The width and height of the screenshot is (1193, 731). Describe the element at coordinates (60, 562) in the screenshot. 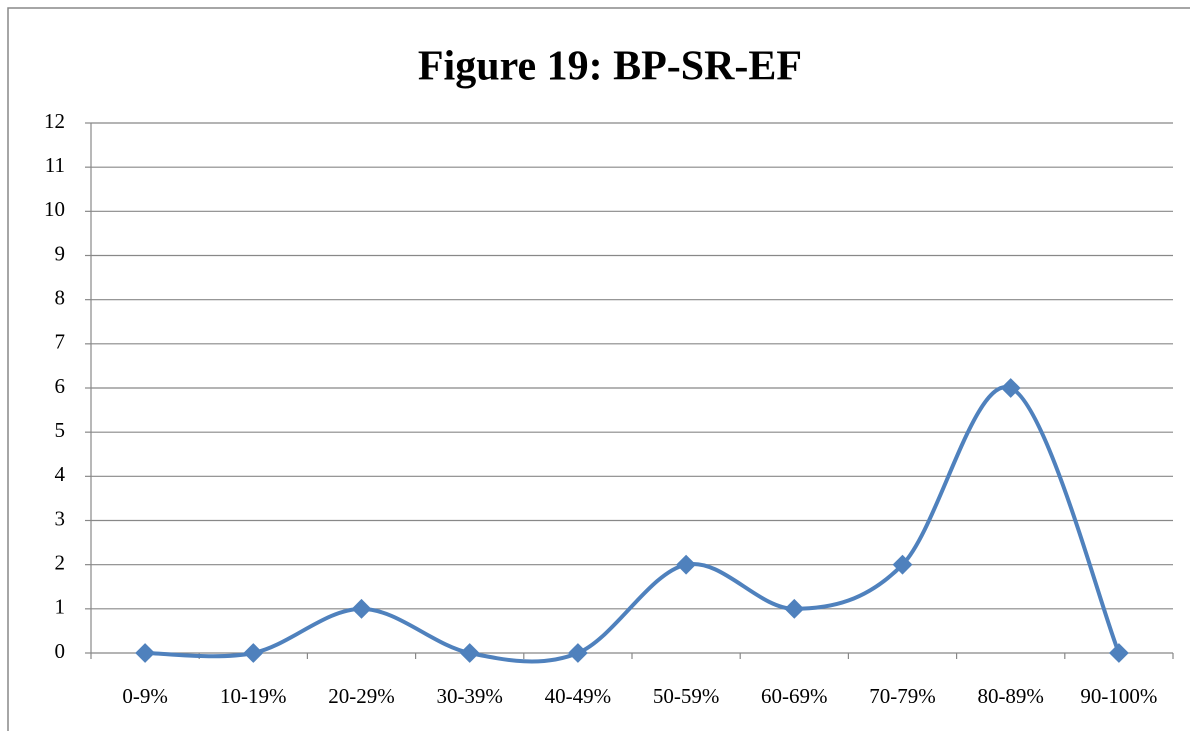

I see `y-tick-label: 2` at that location.